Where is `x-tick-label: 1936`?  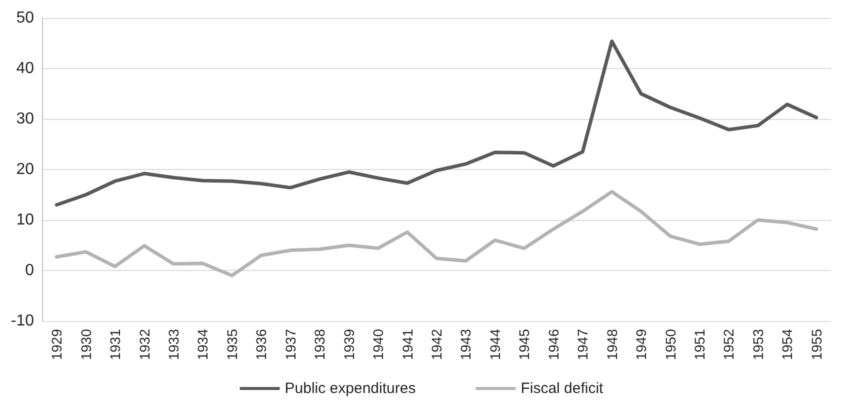
x-tick-label: 1936 is located at coordinates (261, 344).